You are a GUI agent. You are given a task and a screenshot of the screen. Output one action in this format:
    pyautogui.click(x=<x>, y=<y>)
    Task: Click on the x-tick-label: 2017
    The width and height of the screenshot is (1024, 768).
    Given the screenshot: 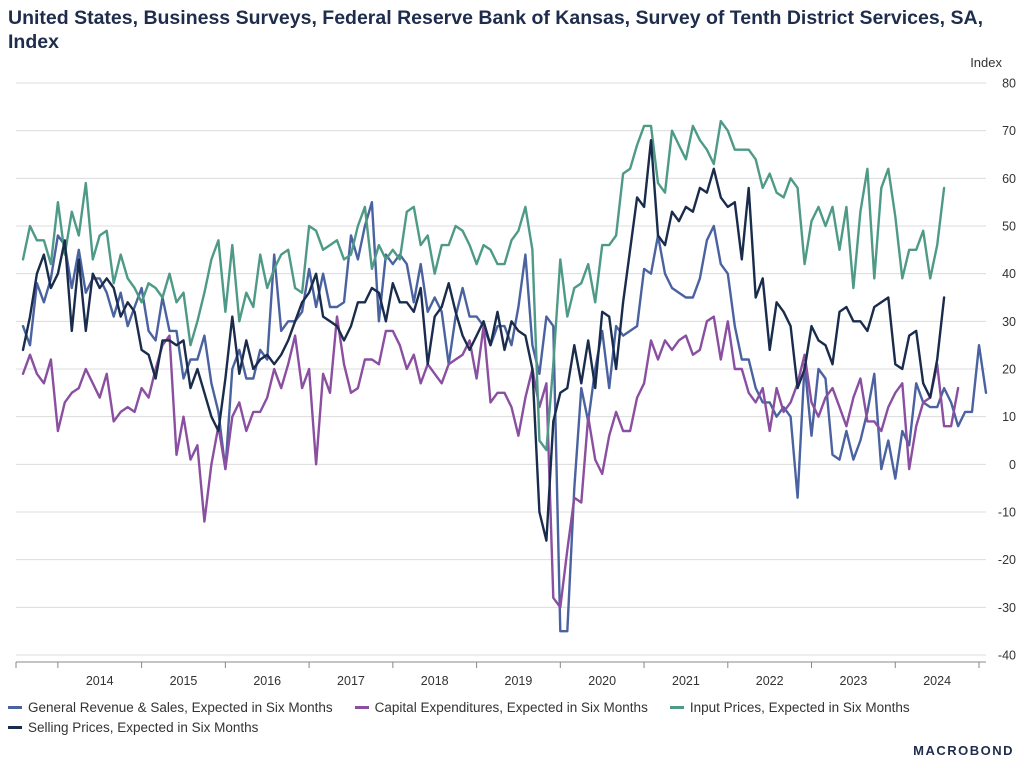 What is the action you would take?
    pyautogui.click(x=351, y=681)
    